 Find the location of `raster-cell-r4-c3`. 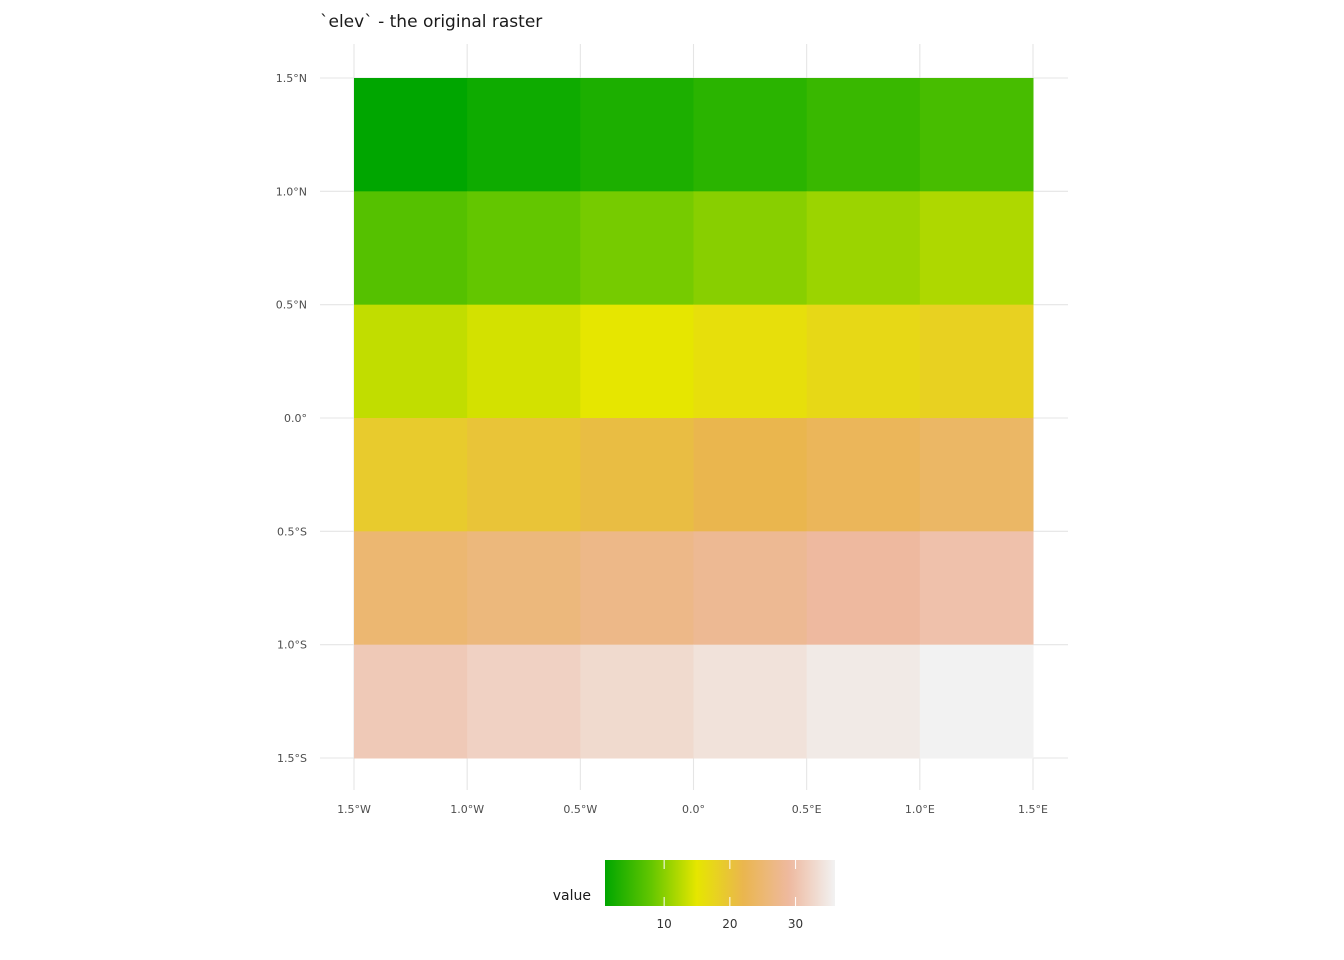

raster-cell-r4-c3 is located at coordinates (750, 588).